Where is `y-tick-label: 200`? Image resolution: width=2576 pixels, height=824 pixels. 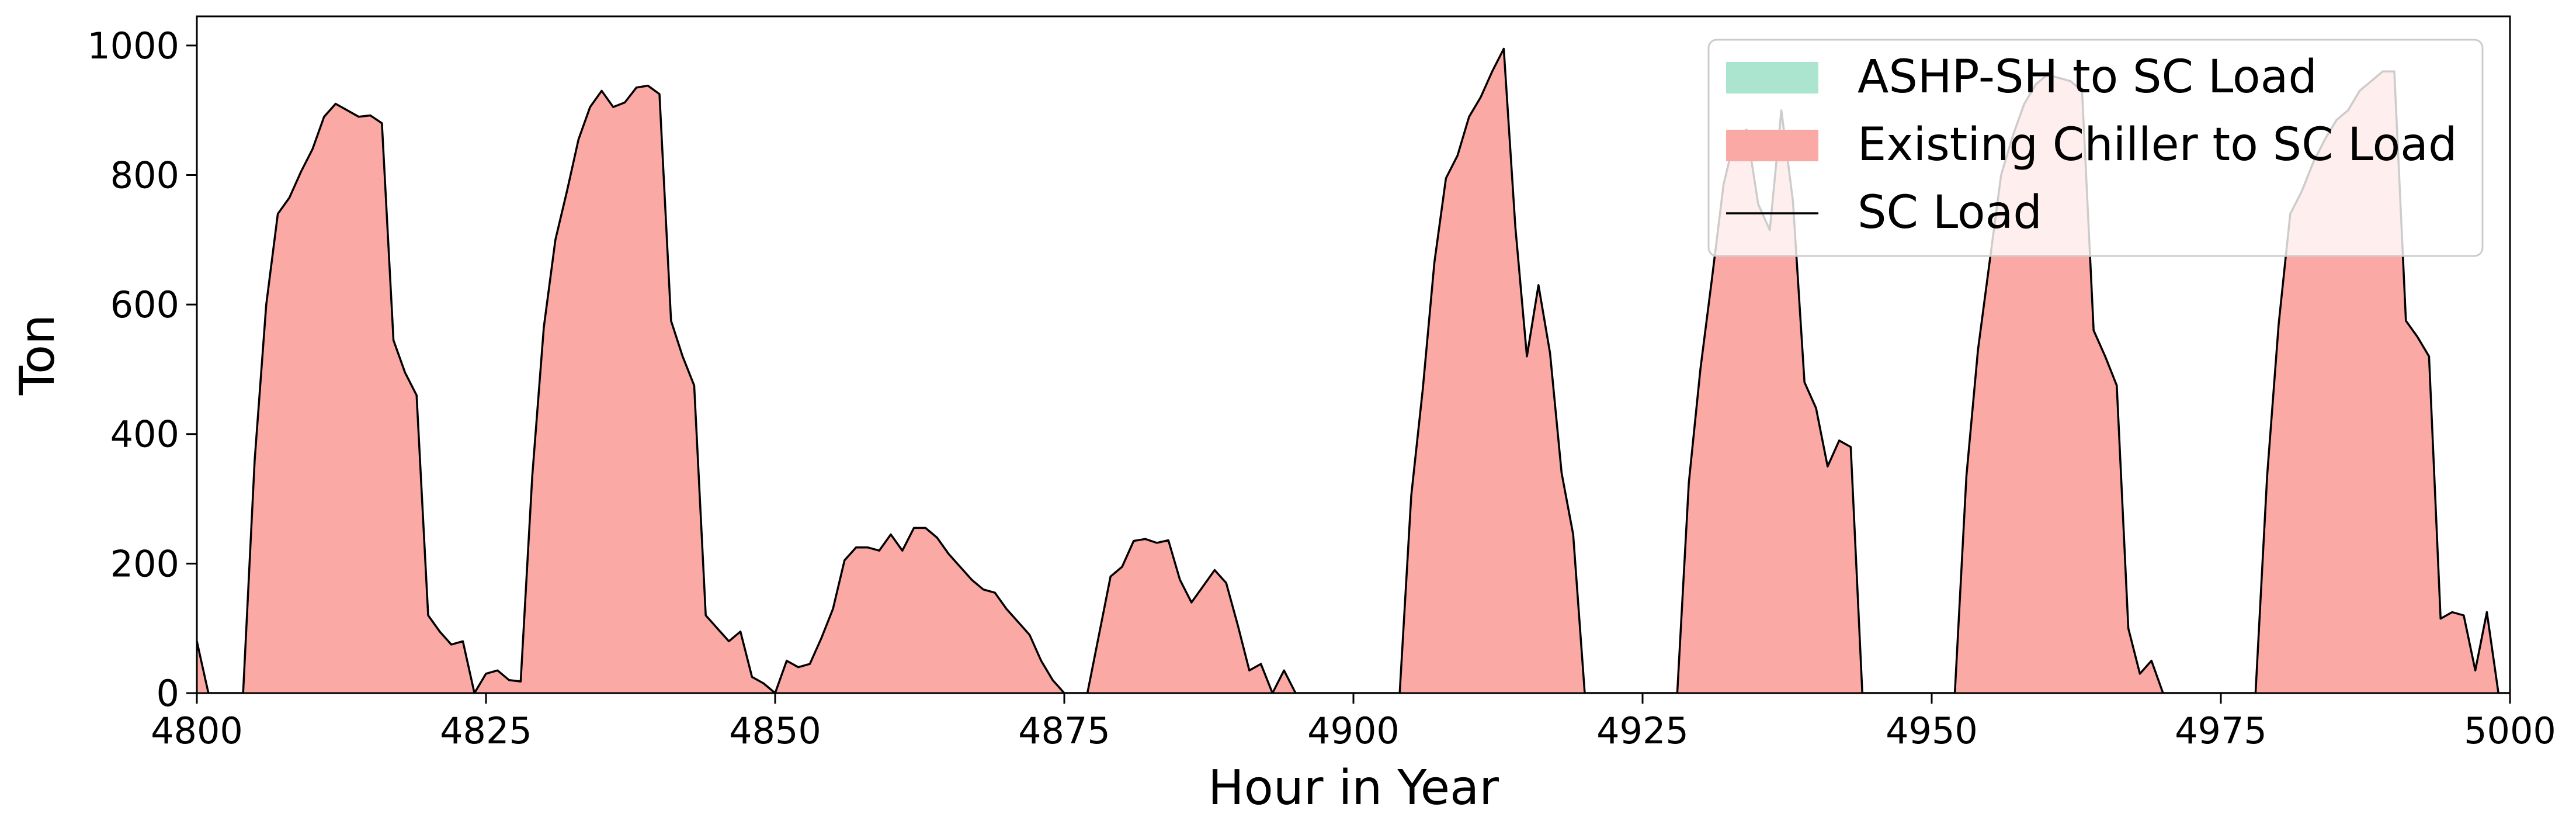
y-tick-label: 200 is located at coordinates (144, 563).